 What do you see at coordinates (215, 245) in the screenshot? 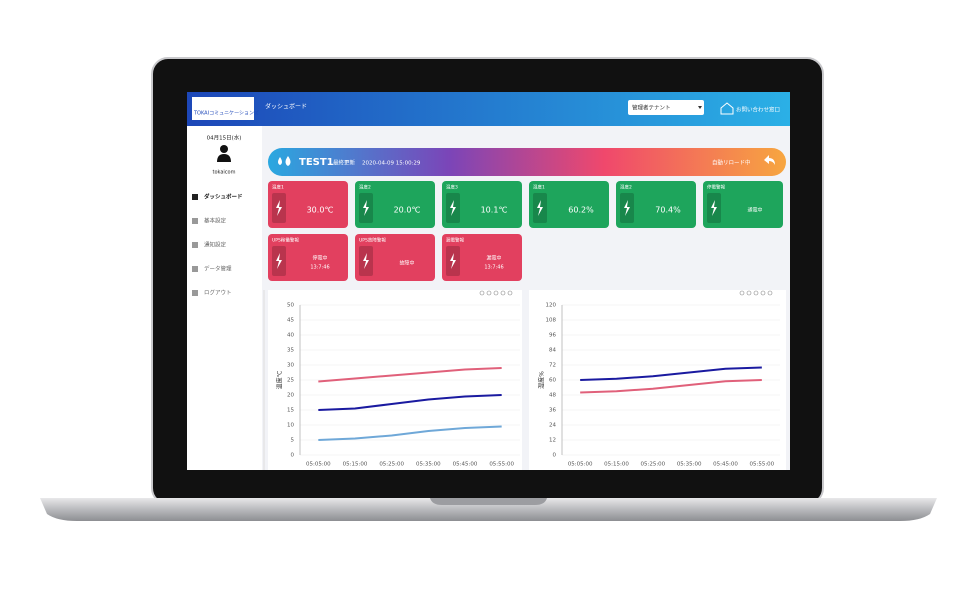
I see `menu-item: 通知設定` at bounding box center [215, 245].